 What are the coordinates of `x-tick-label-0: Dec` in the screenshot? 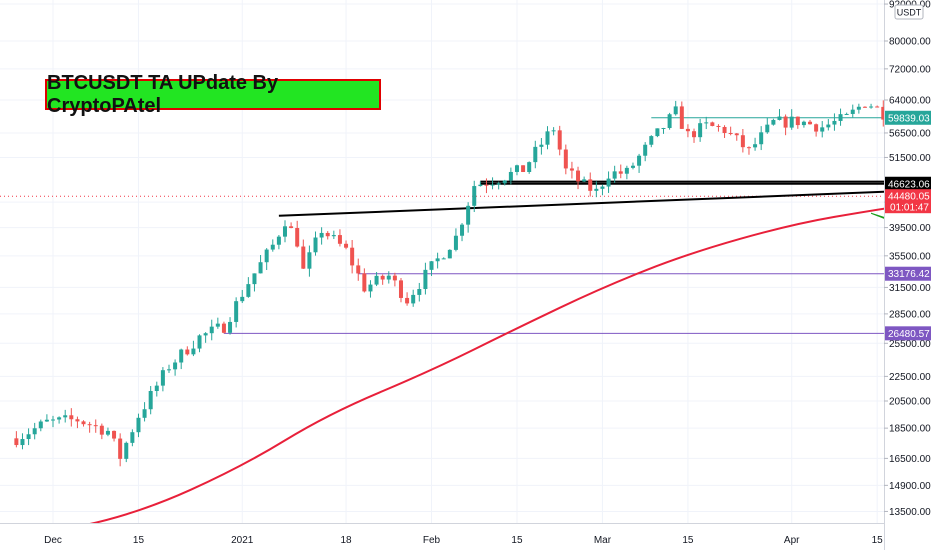 It's located at (53, 540).